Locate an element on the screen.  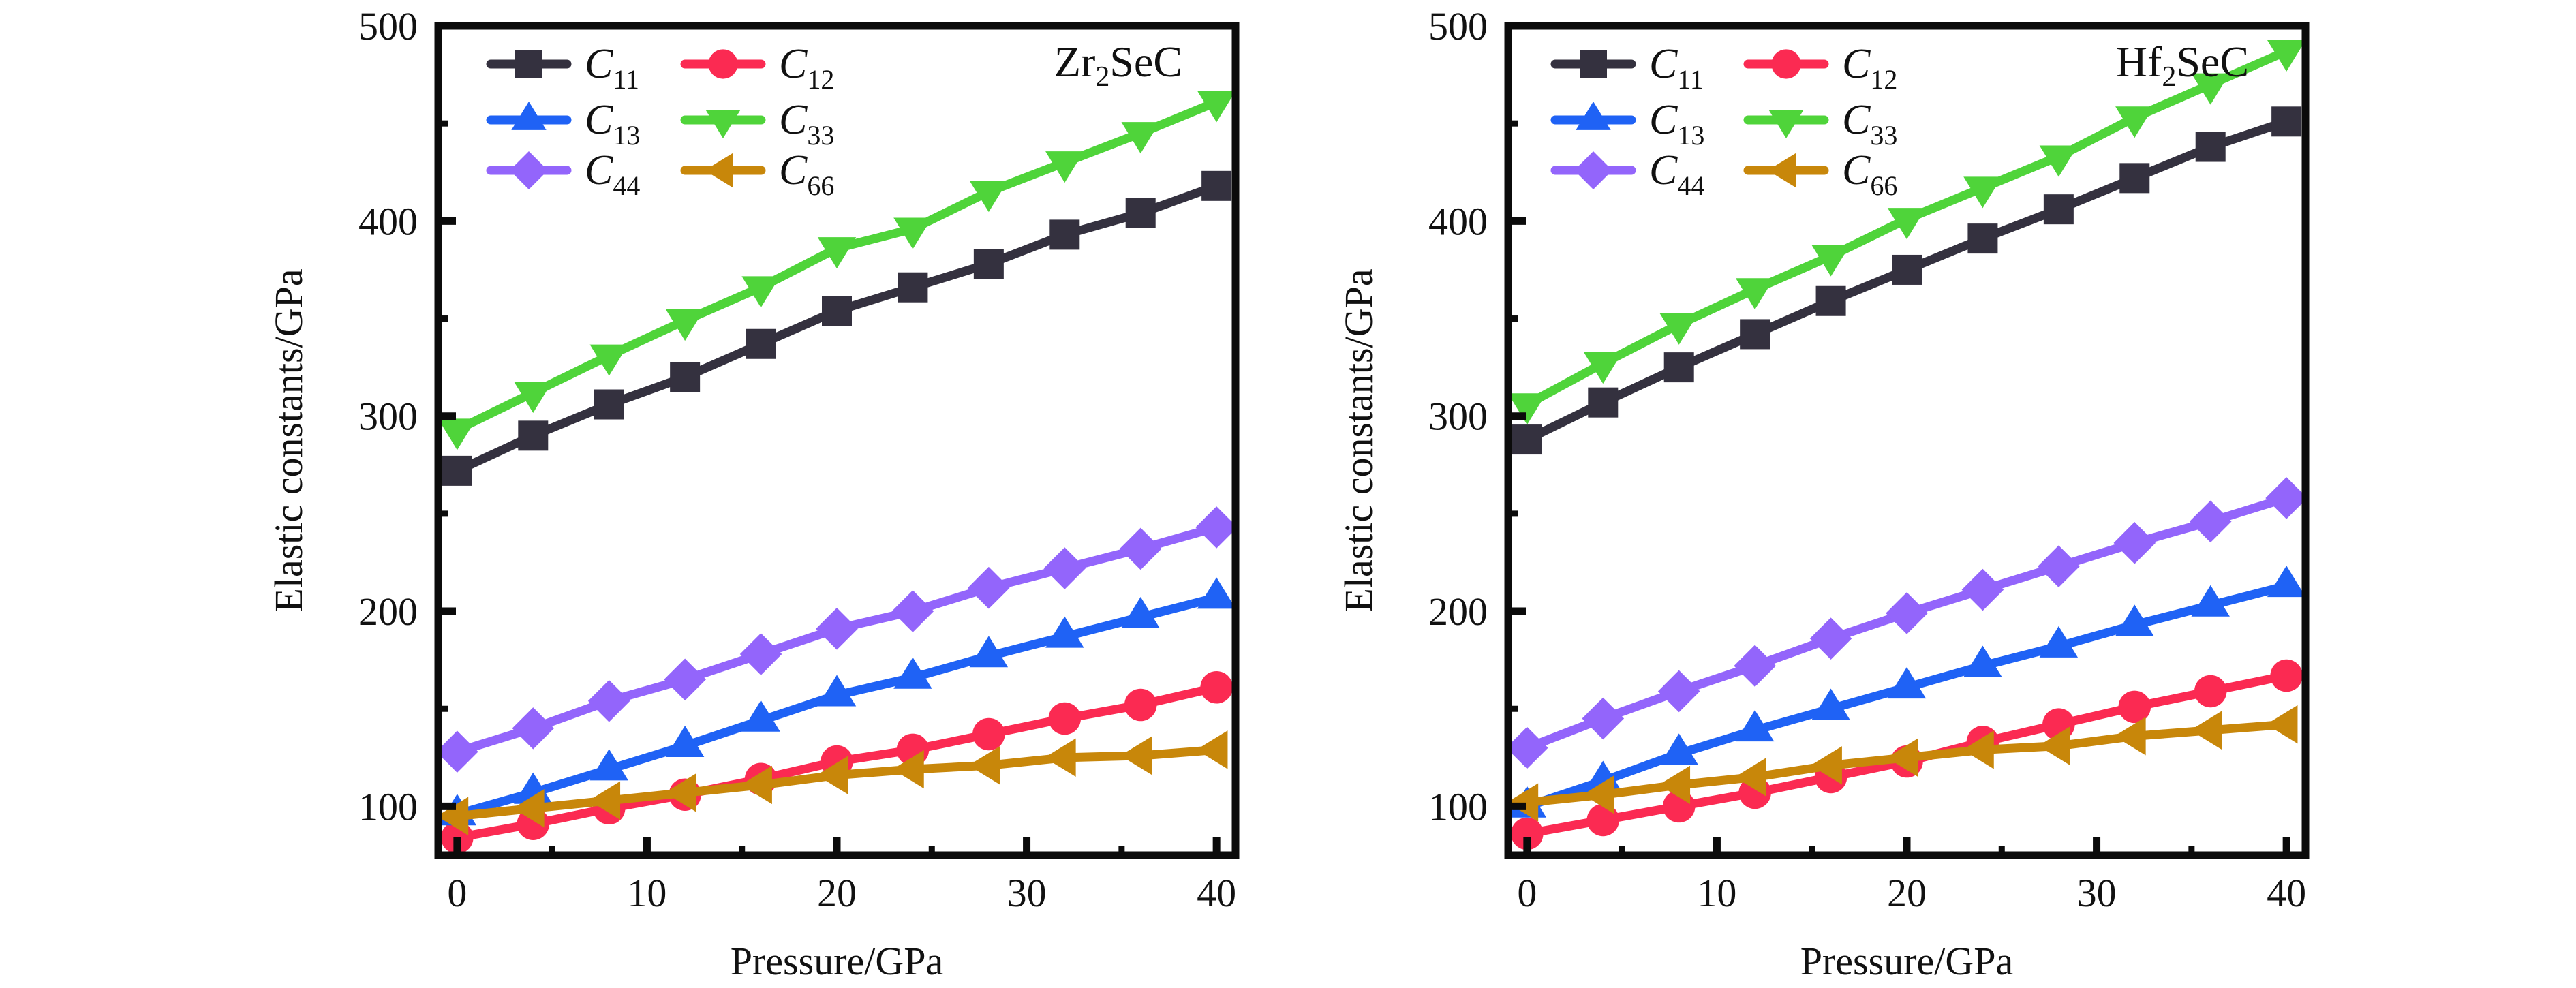
legend-label: C12 is located at coordinates (806, 68).